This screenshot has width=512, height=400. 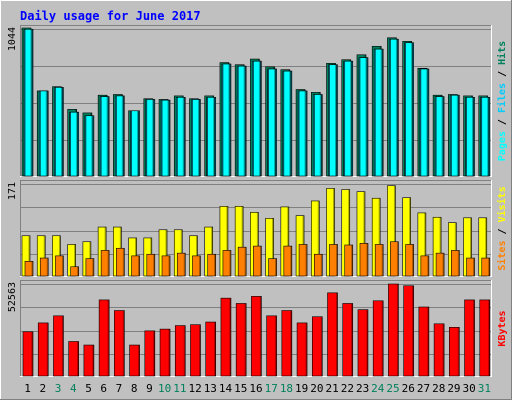 What do you see at coordinates (164, 388) in the screenshot?
I see `day-label: 10` at bounding box center [164, 388].